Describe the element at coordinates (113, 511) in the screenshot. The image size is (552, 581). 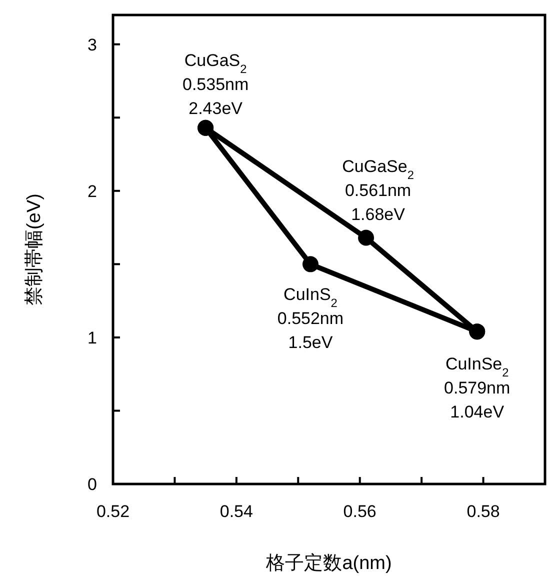
I see `x-tick-label: 0.52` at that location.